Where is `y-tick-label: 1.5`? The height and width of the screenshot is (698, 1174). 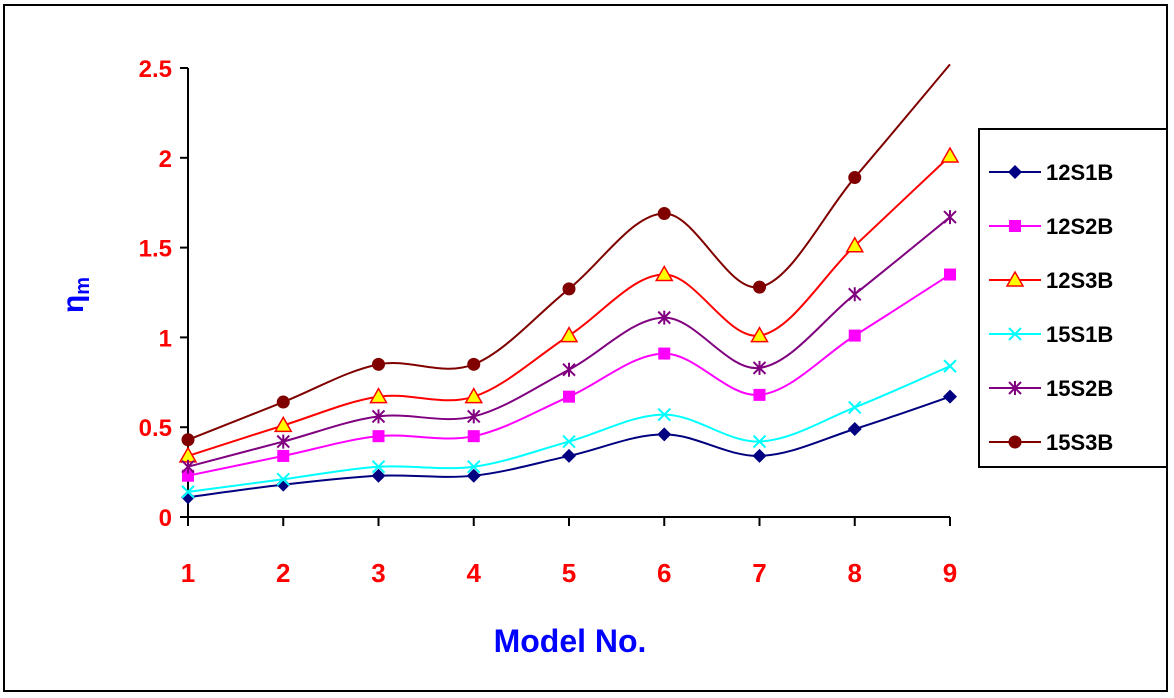 y-tick-label: 1.5 is located at coordinates (155, 249).